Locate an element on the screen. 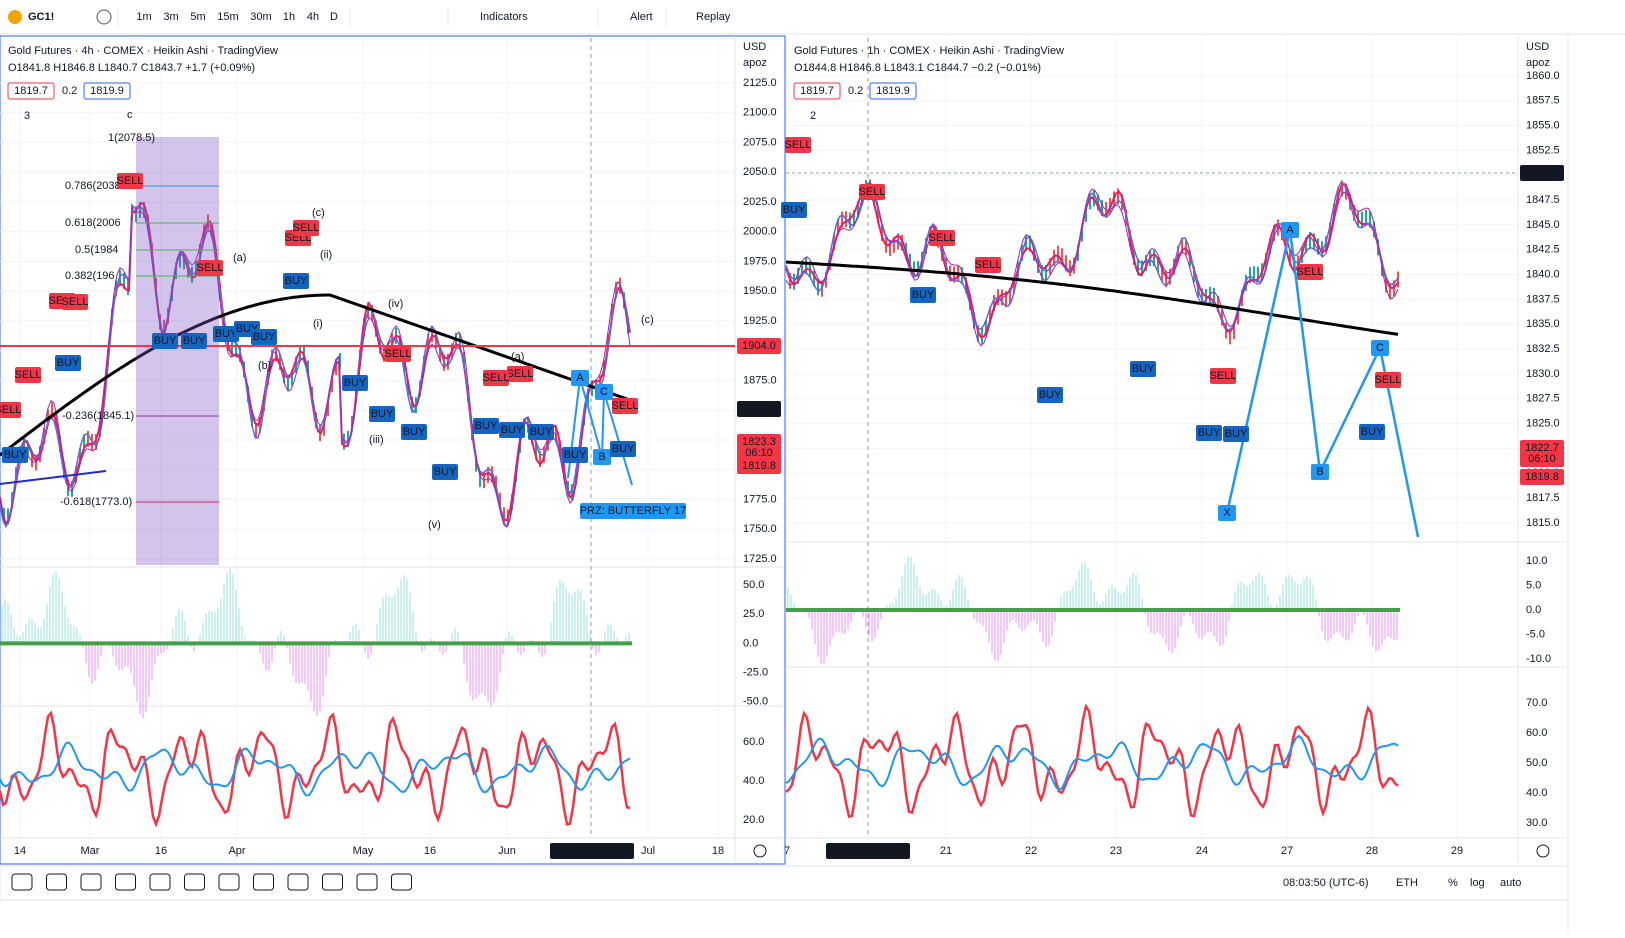 This screenshot has width=1625, height=938. interval-button: D is located at coordinates (334, 17).